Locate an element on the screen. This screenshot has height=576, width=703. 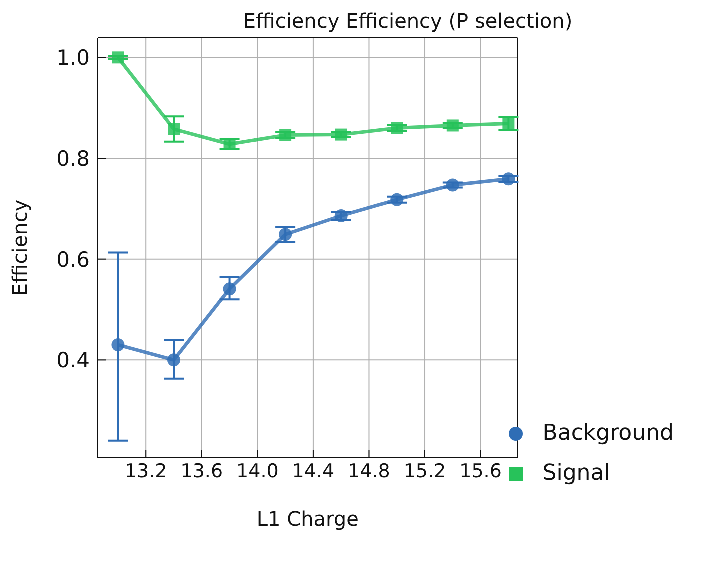
y-axis-title: Efficiency is located at coordinates (20, 248).